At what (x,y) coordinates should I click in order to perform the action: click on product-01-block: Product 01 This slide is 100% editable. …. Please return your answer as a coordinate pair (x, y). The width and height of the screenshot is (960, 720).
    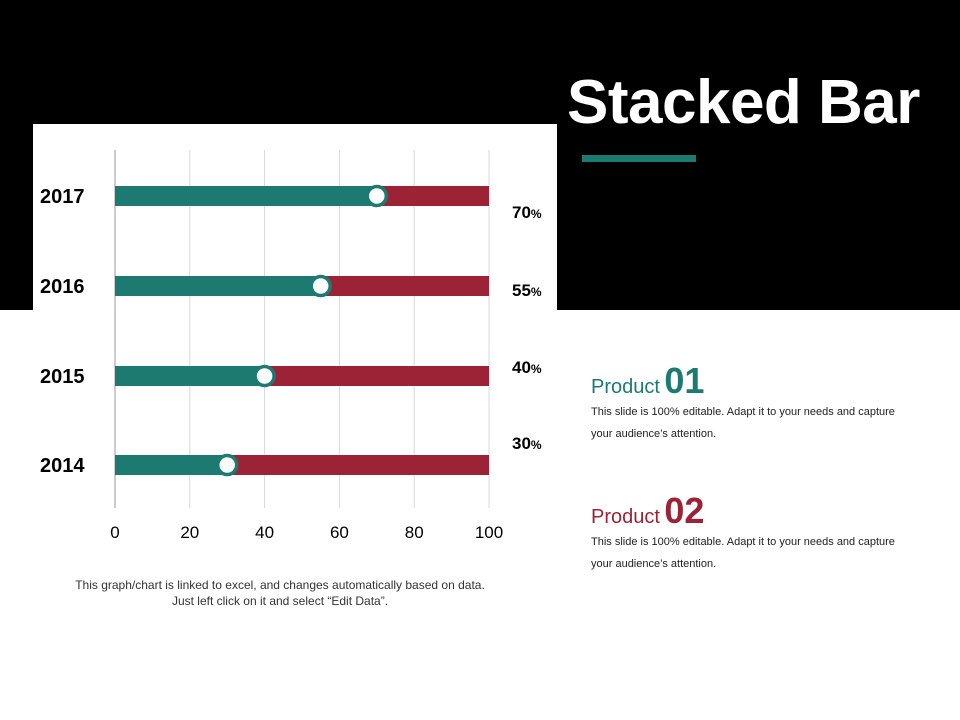
    Looking at the image, I should click on (756, 404).